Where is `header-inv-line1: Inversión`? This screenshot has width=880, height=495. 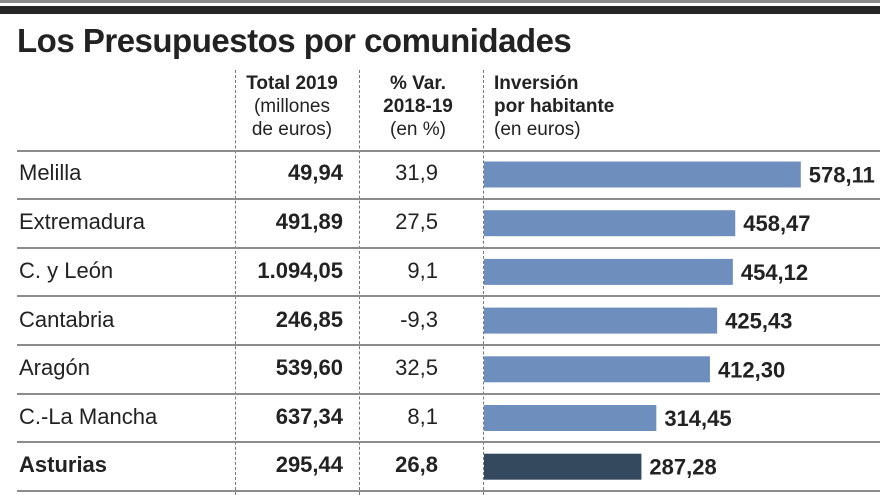
header-inv-line1: Inversión is located at coordinates (536, 83).